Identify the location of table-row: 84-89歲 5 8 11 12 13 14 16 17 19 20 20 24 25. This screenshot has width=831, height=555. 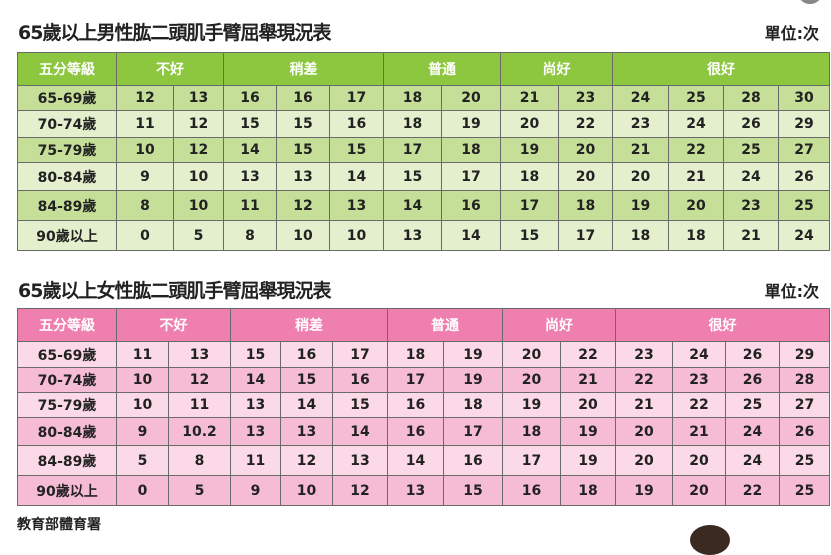
(424, 460).